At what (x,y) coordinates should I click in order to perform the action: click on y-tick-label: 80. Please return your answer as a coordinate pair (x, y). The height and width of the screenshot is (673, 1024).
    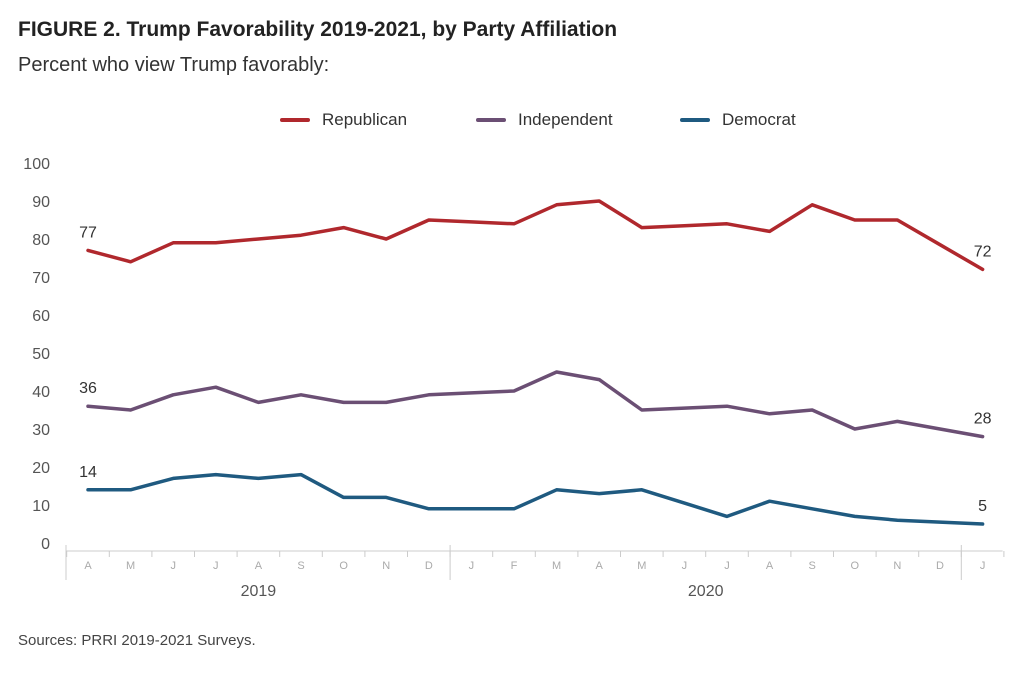
    Looking at the image, I should click on (41, 240).